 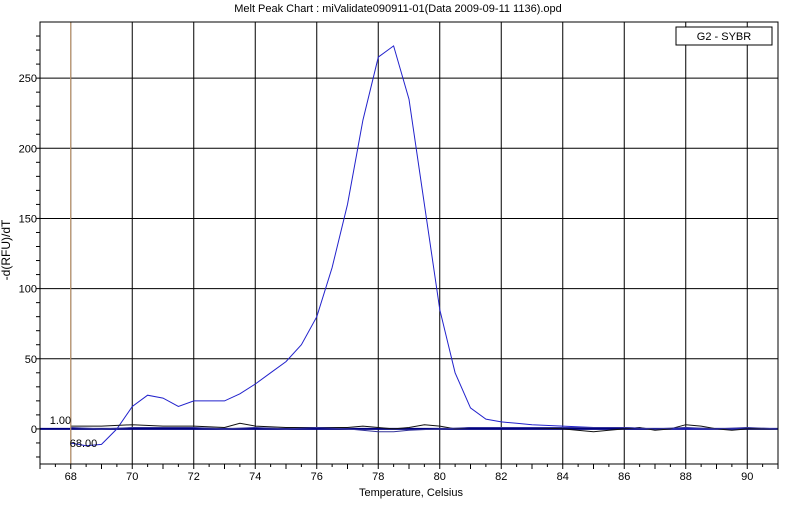 I want to click on legend-box, so click(x=724, y=36).